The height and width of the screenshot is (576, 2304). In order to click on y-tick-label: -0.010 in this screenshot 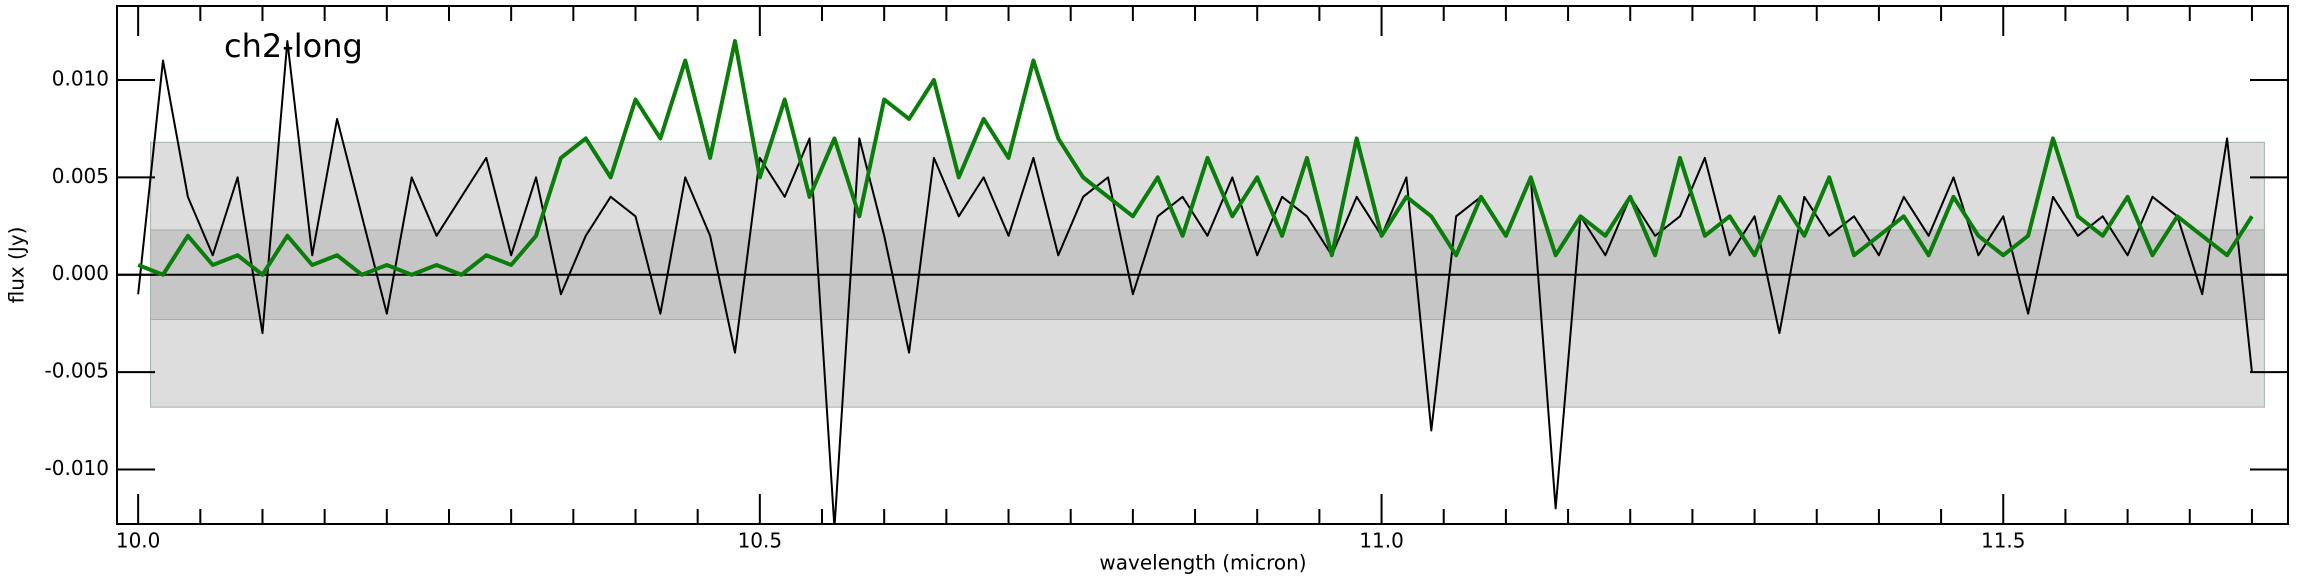, I will do `click(77, 468)`.